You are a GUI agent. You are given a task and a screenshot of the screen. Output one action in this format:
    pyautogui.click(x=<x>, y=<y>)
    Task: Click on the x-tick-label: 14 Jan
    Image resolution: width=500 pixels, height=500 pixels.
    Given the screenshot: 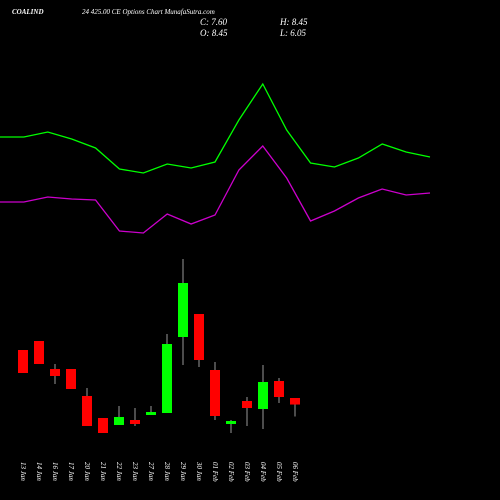 What is the action you would take?
    pyautogui.click(x=39, y=471)
    